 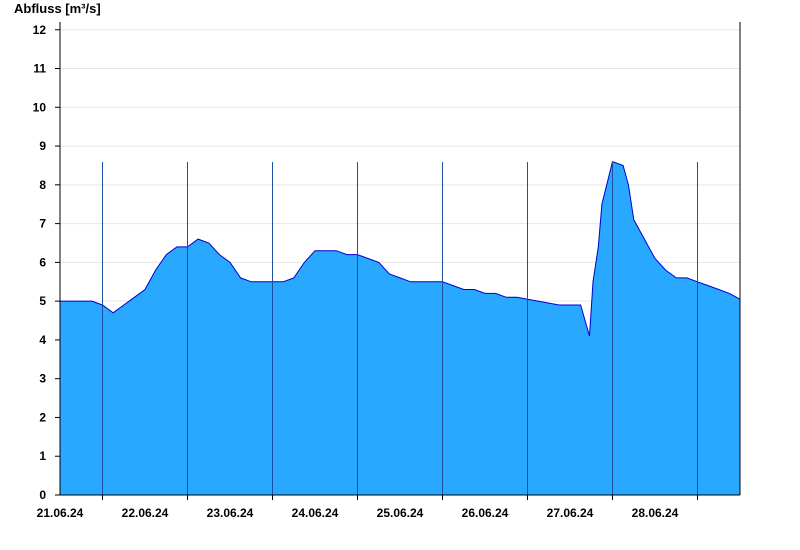 I want to click on x-tick-label: 28.06.24, so click(x=655, y=513).